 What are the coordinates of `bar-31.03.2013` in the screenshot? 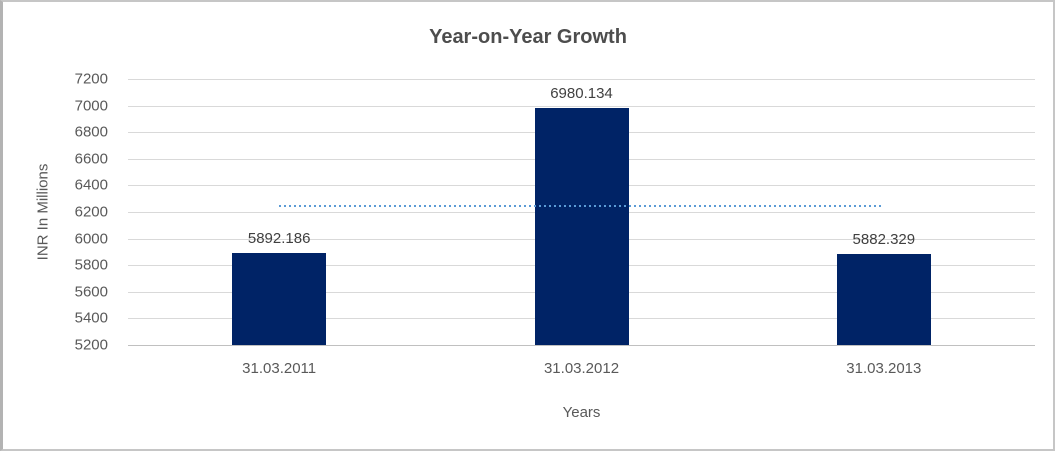 It's located at (884, 299).